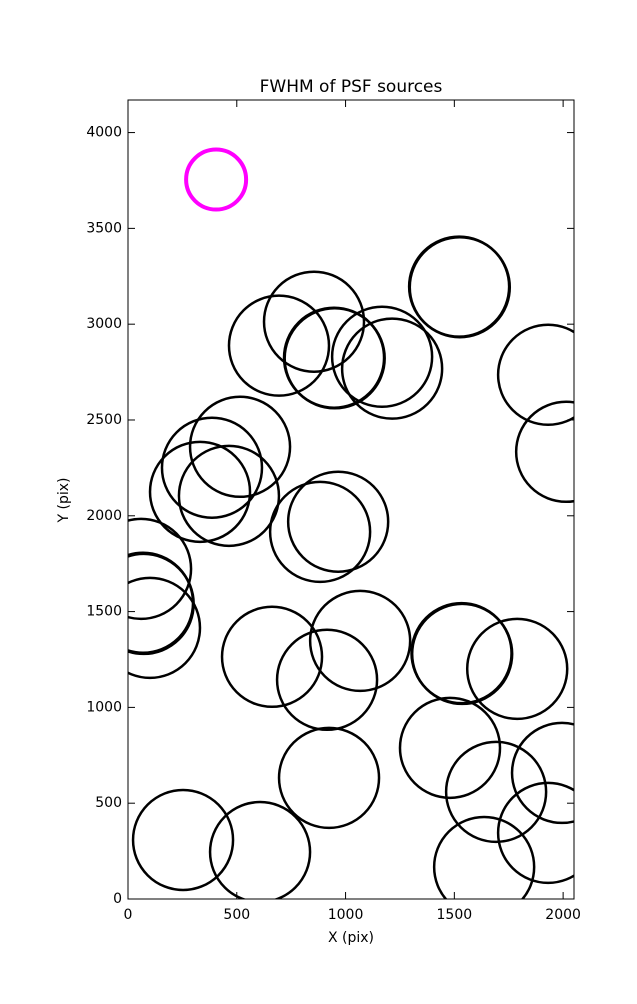 Image resolution: width=637 pixels, height=1004 pixels. Describe the element at coordinates (104, 133) in the screenshot. I see `y-tick-label: 4000` at that location.